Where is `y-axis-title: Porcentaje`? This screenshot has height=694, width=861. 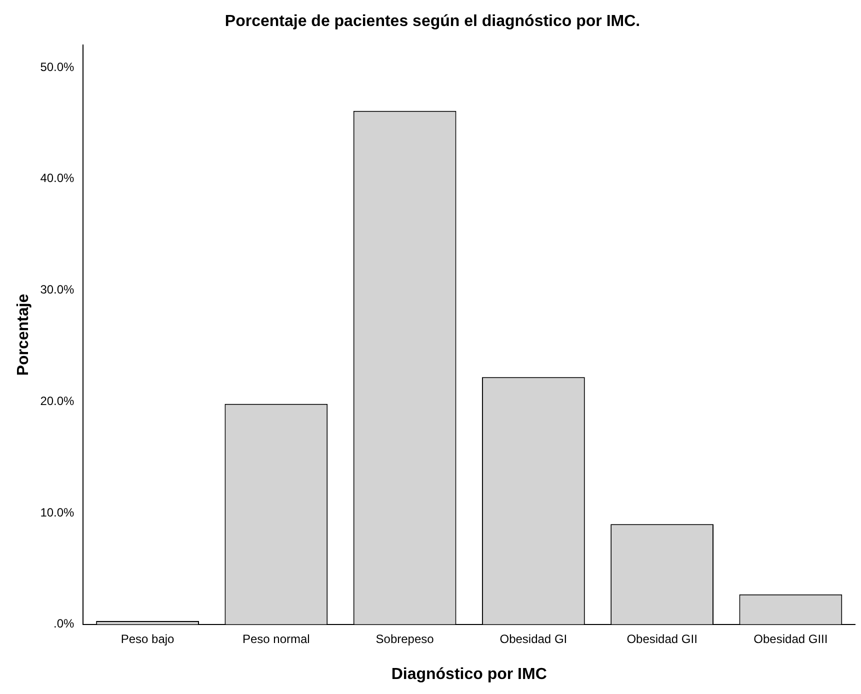
y-axis-title: Porcentaje is located at coordinates (23, 335).